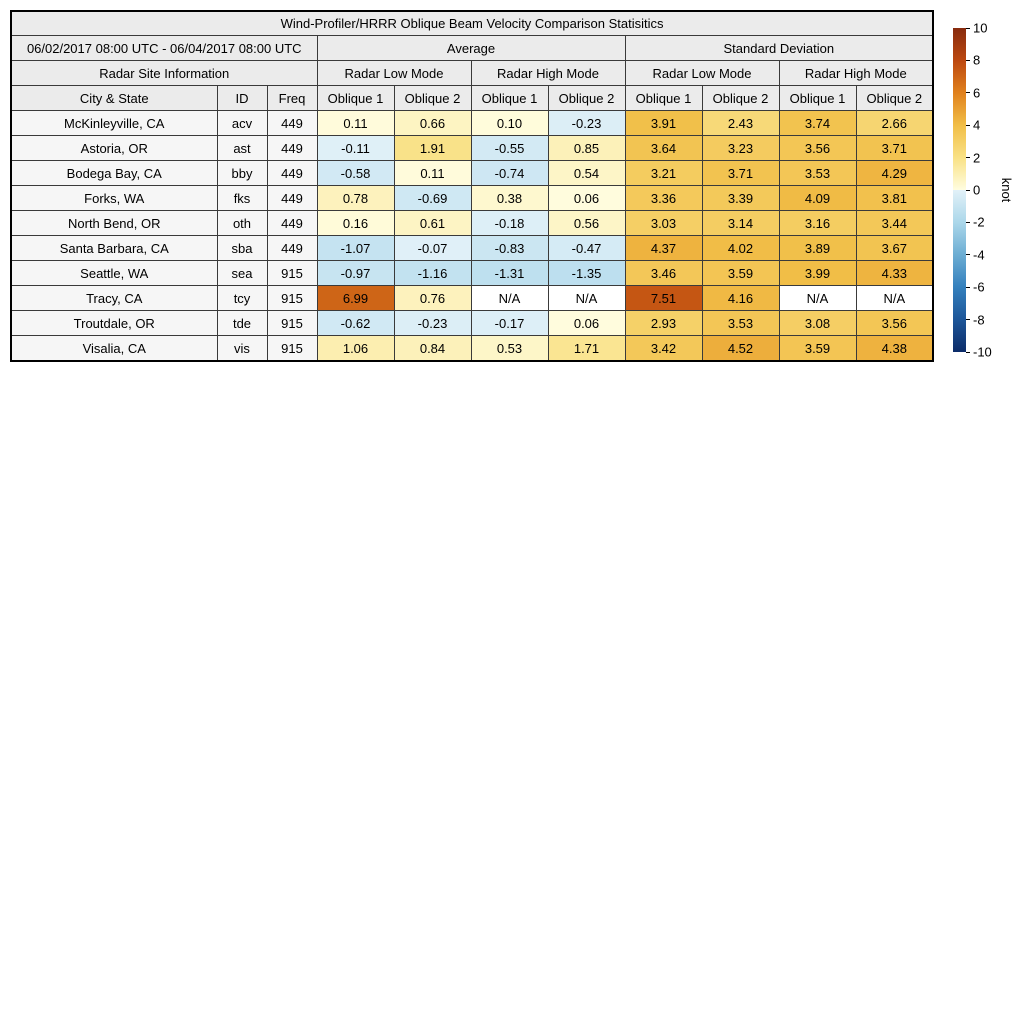  Describe the element at coordinates (586, 248) in the screenshot. I see `value-cell: -0.47` at that location.